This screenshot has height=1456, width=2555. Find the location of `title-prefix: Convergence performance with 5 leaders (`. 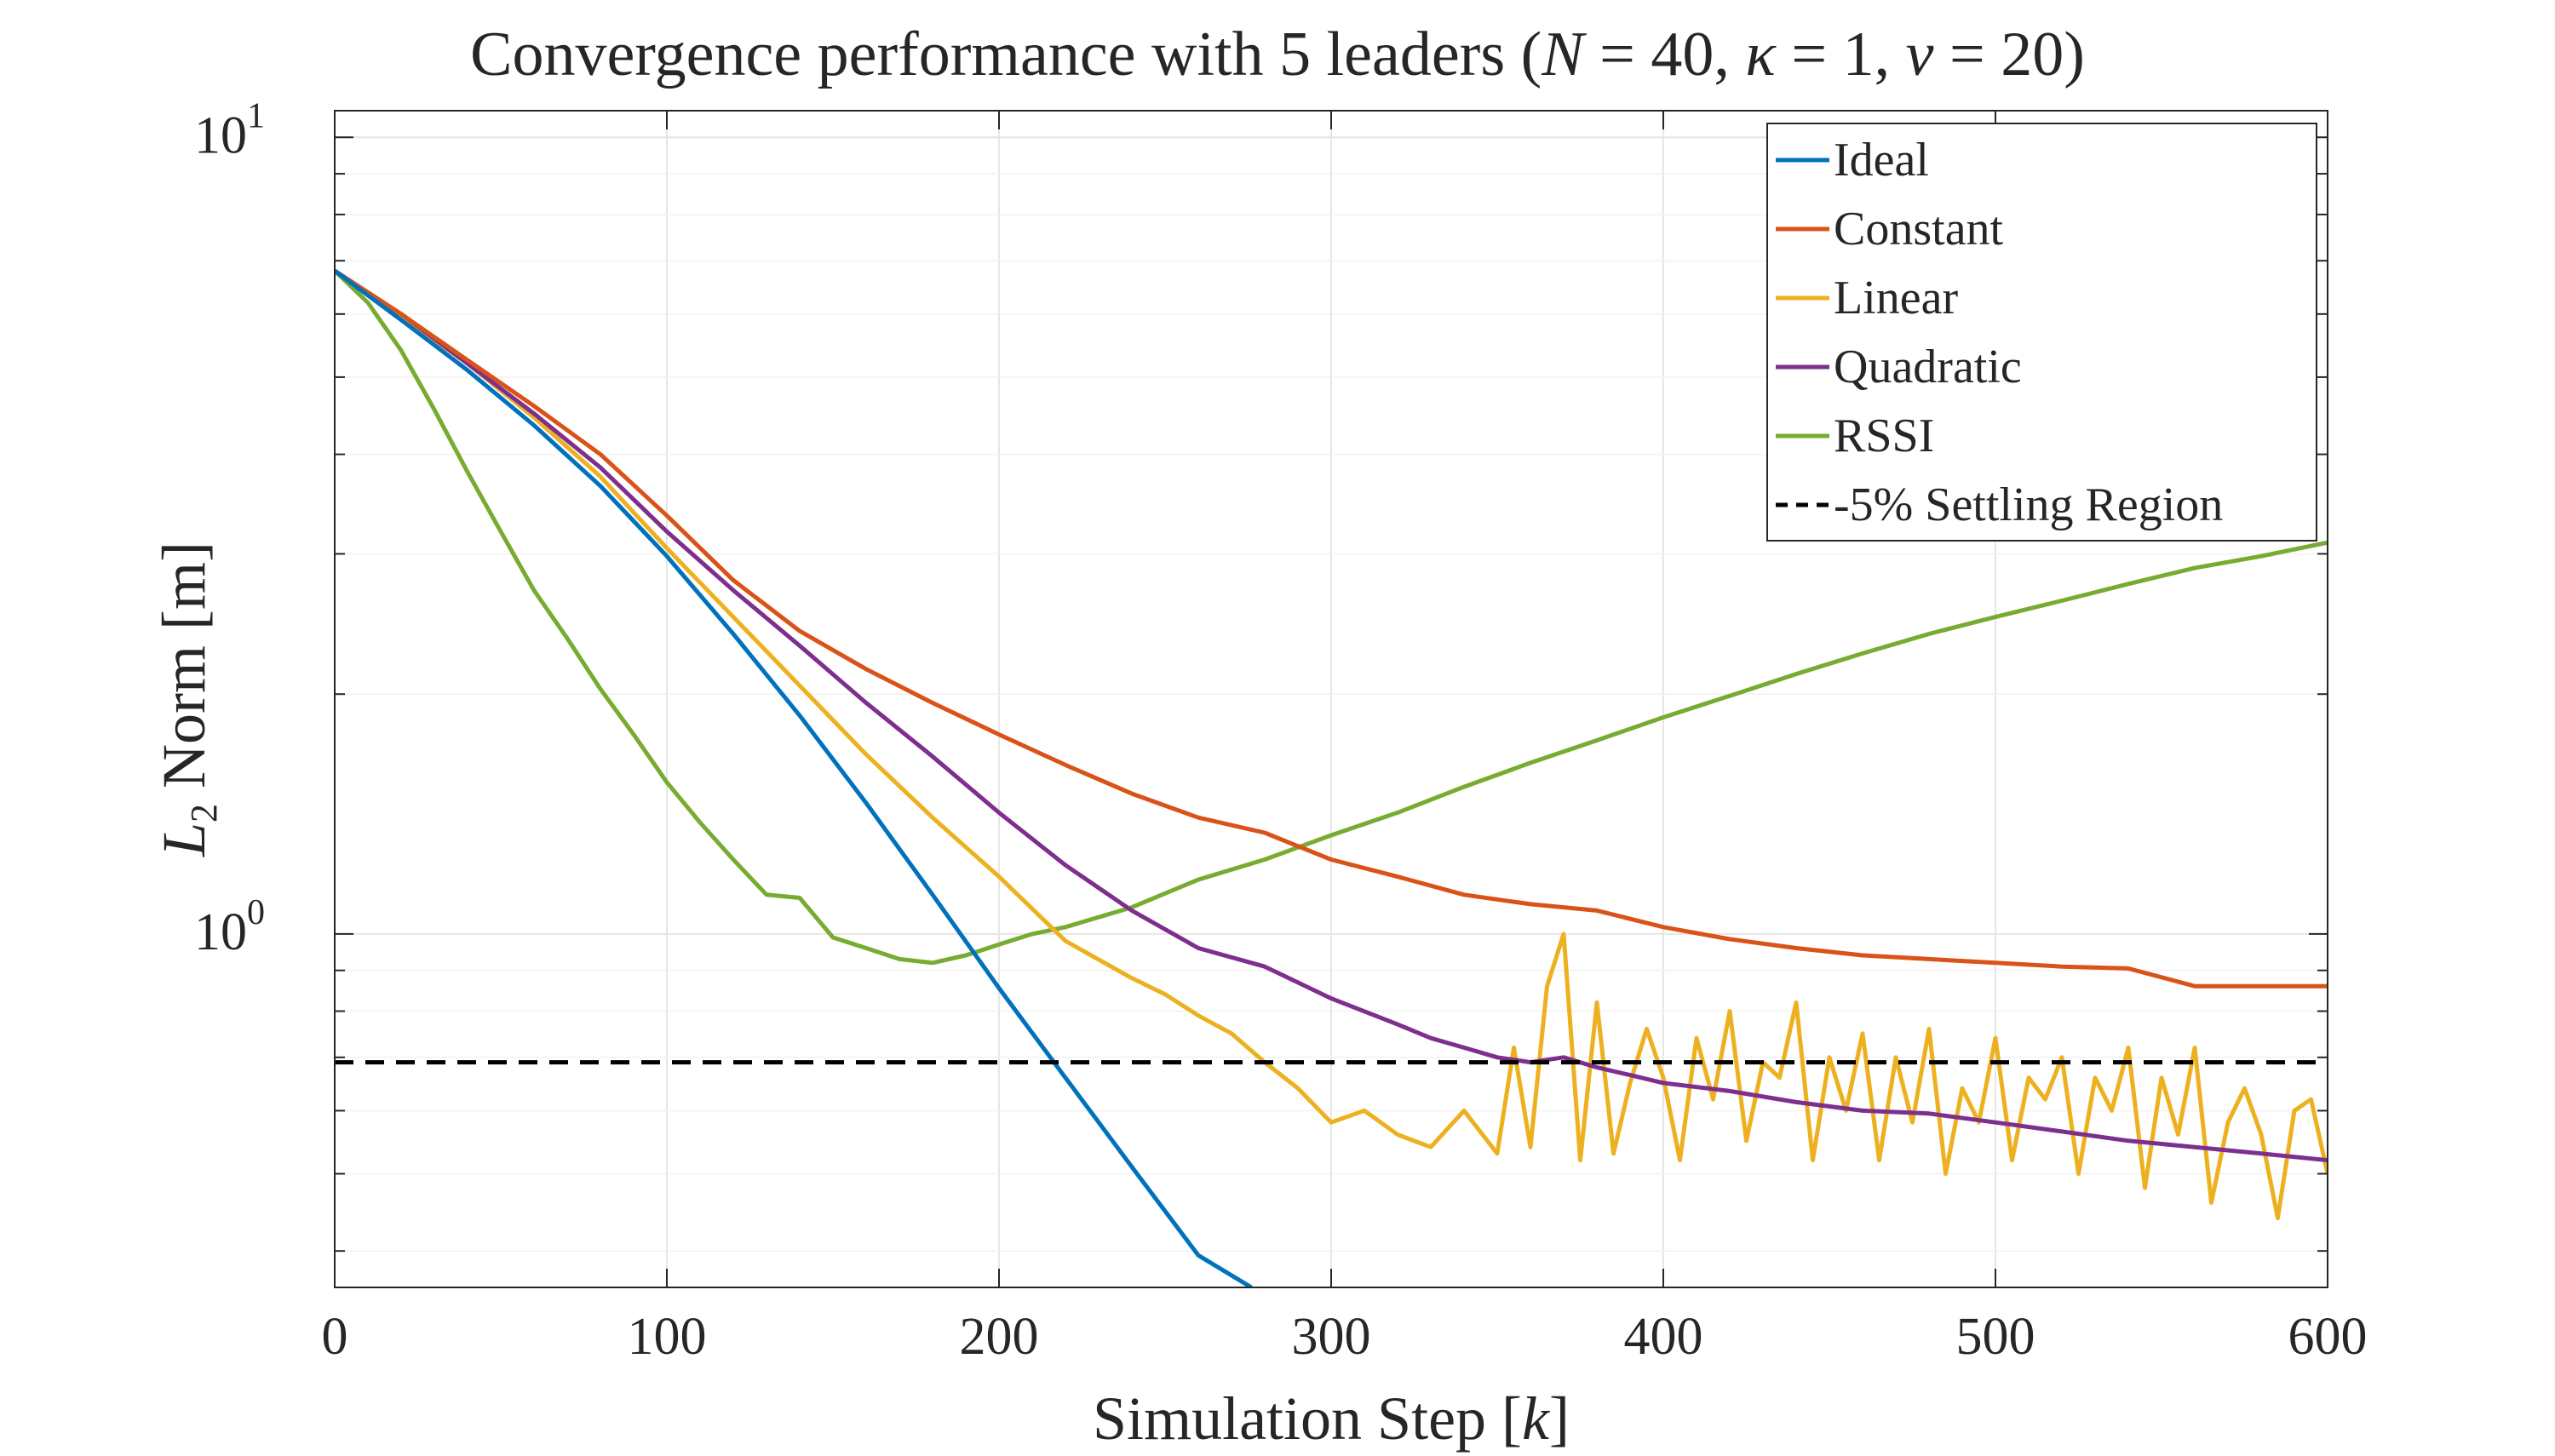

title-prefix: Convergence performance with 5 leaders ( is located at coordinates (1006, 55).